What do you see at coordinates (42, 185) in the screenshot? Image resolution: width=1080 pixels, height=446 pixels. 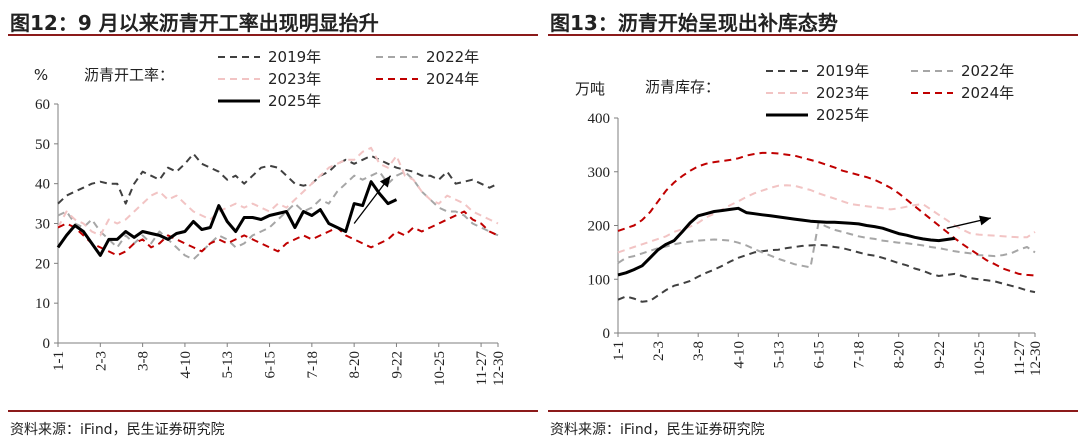 I see `y-tick-label: 40` at bounding box center [42, 185].